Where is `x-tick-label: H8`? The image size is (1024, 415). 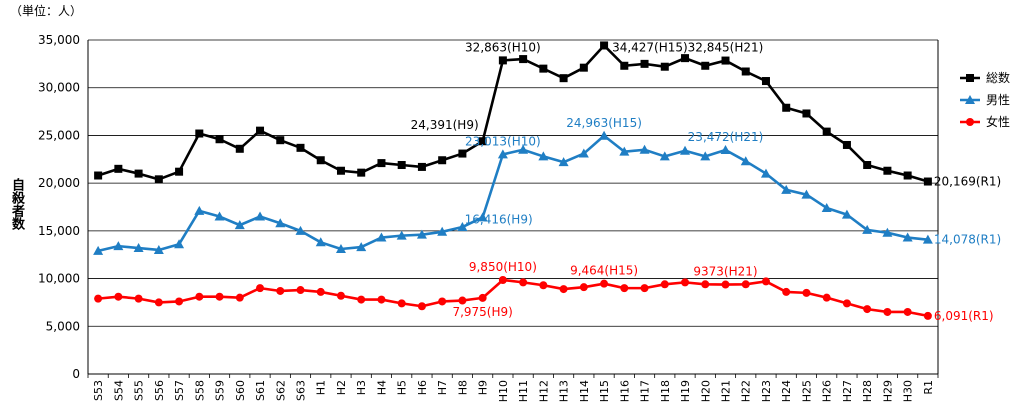
x-tick-label: H8 is located at coordinates (462, 387).